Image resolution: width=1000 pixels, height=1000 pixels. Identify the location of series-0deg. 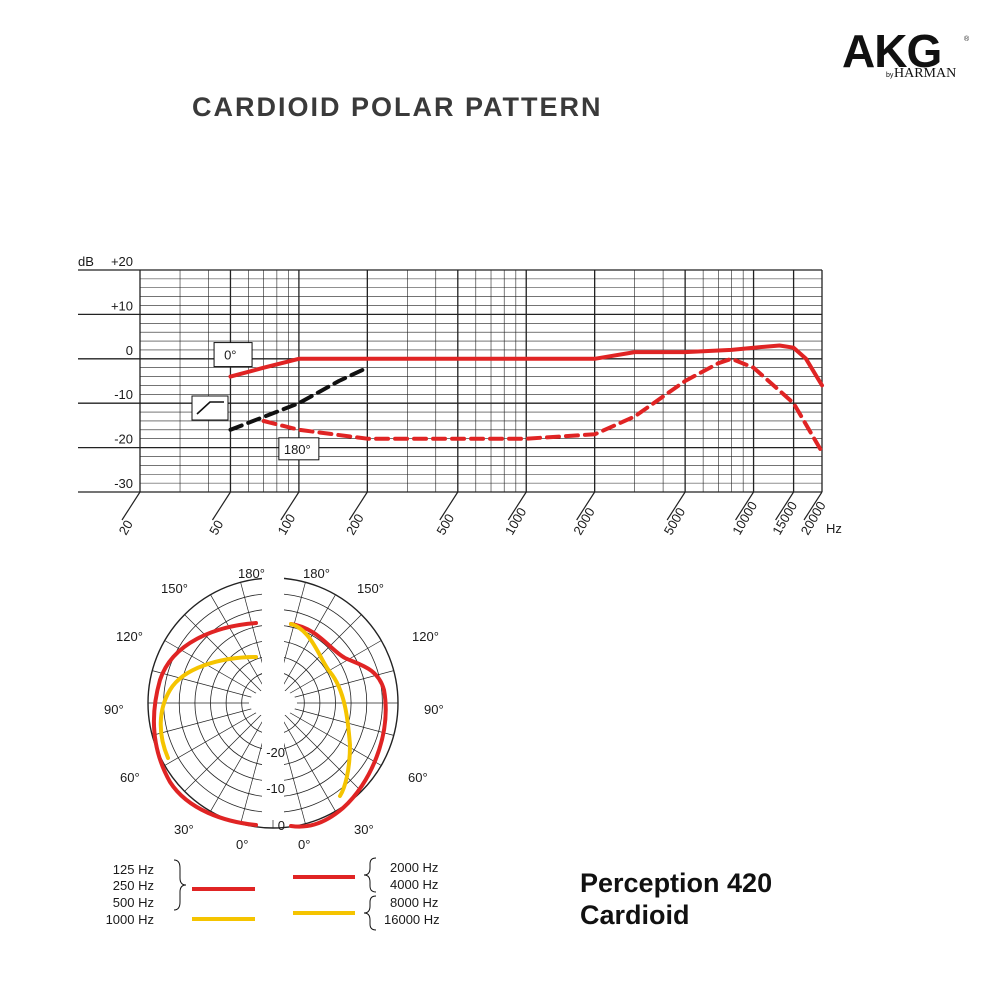
(526, 365).